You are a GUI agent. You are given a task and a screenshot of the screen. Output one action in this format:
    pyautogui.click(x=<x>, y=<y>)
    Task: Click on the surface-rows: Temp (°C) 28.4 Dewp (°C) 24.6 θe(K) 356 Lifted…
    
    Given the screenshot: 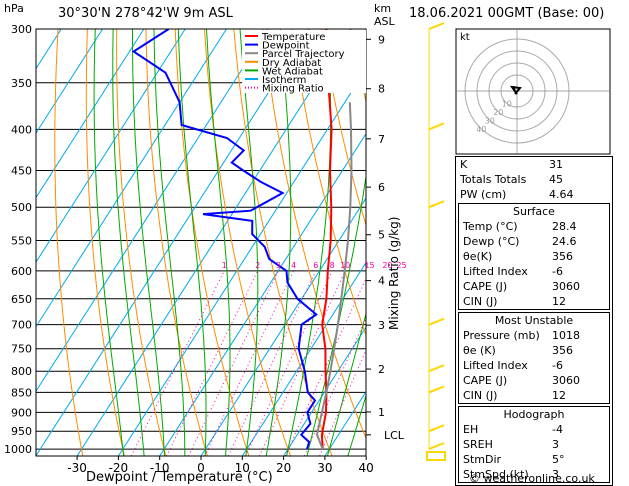 What is the action you would take?
    pyautogui.click(x=534, y=264)
    